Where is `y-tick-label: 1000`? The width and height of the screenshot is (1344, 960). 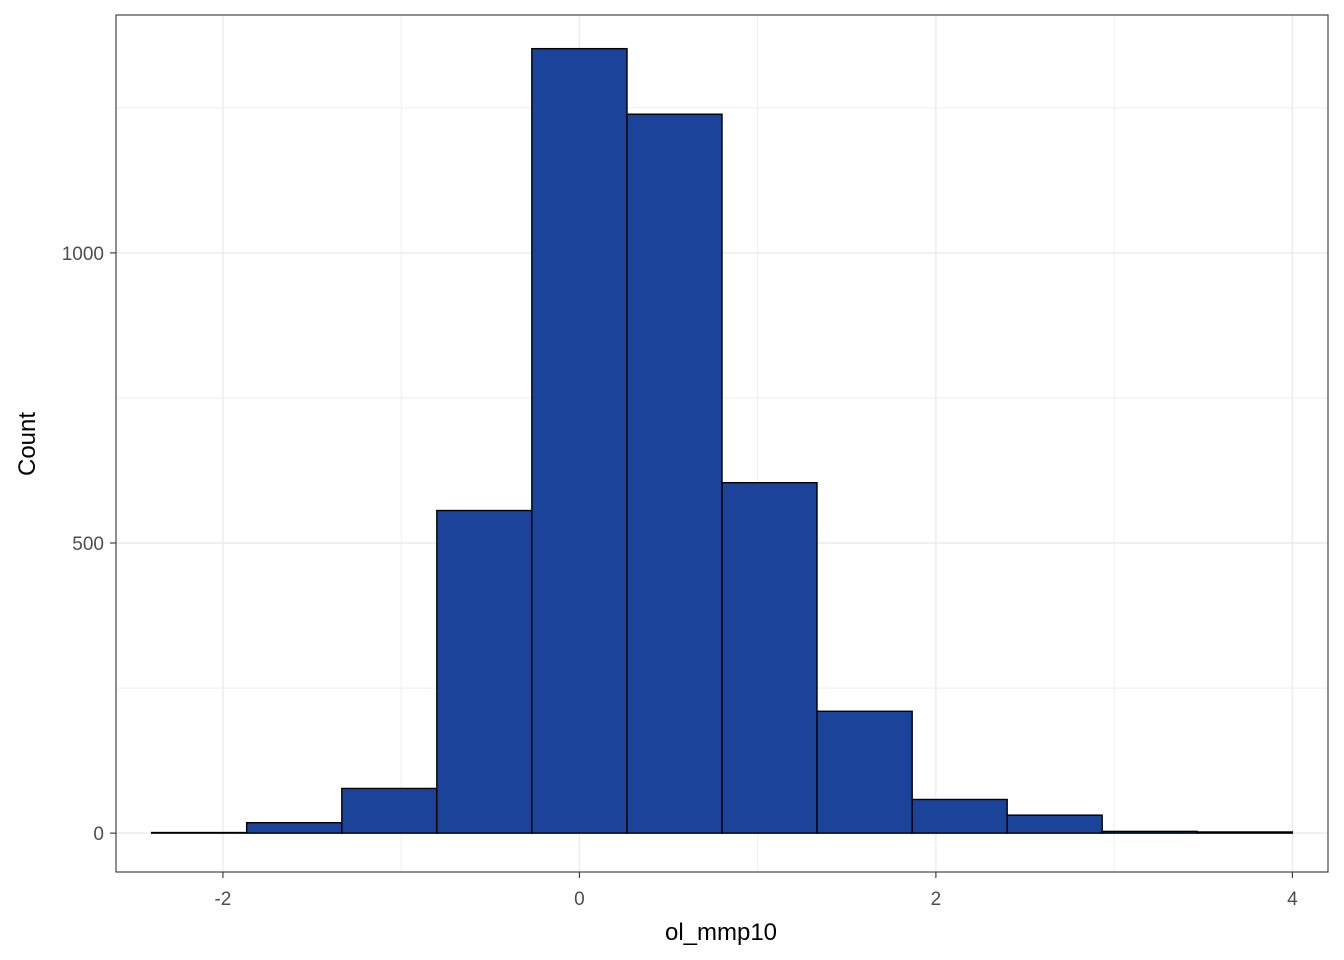
y-tick-label: 1000 is located at coordinates (83, 254).